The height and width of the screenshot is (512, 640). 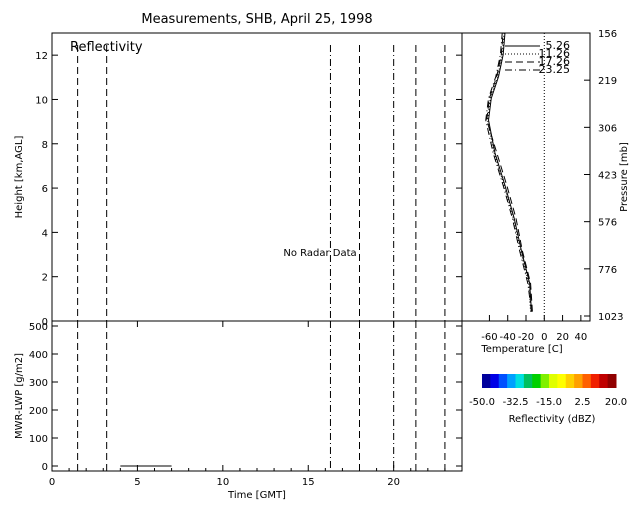 I want to click on lwp-y-tick-label: 100, so click(x=38, y=439).